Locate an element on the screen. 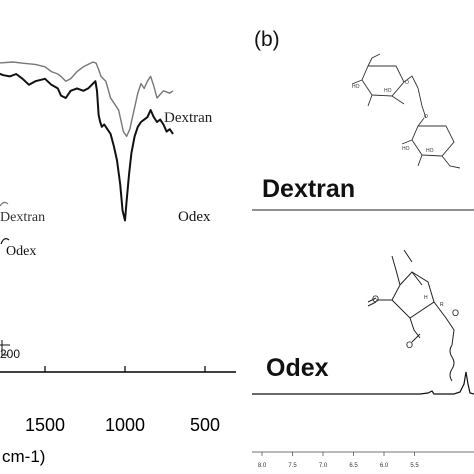 This screenshot has height=474, width=474. ftir-x-tick-label: 1500 is located at coordinates (45, 425).